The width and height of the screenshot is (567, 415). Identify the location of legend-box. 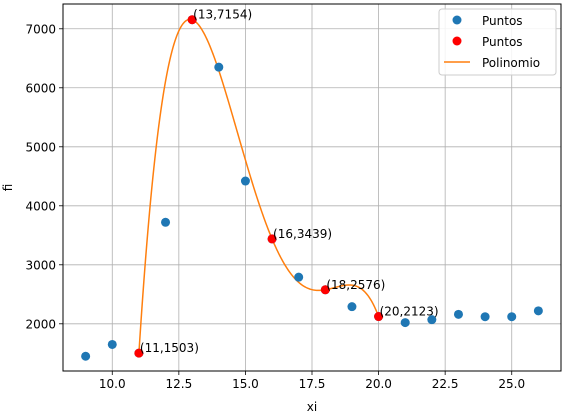
(497, 42).